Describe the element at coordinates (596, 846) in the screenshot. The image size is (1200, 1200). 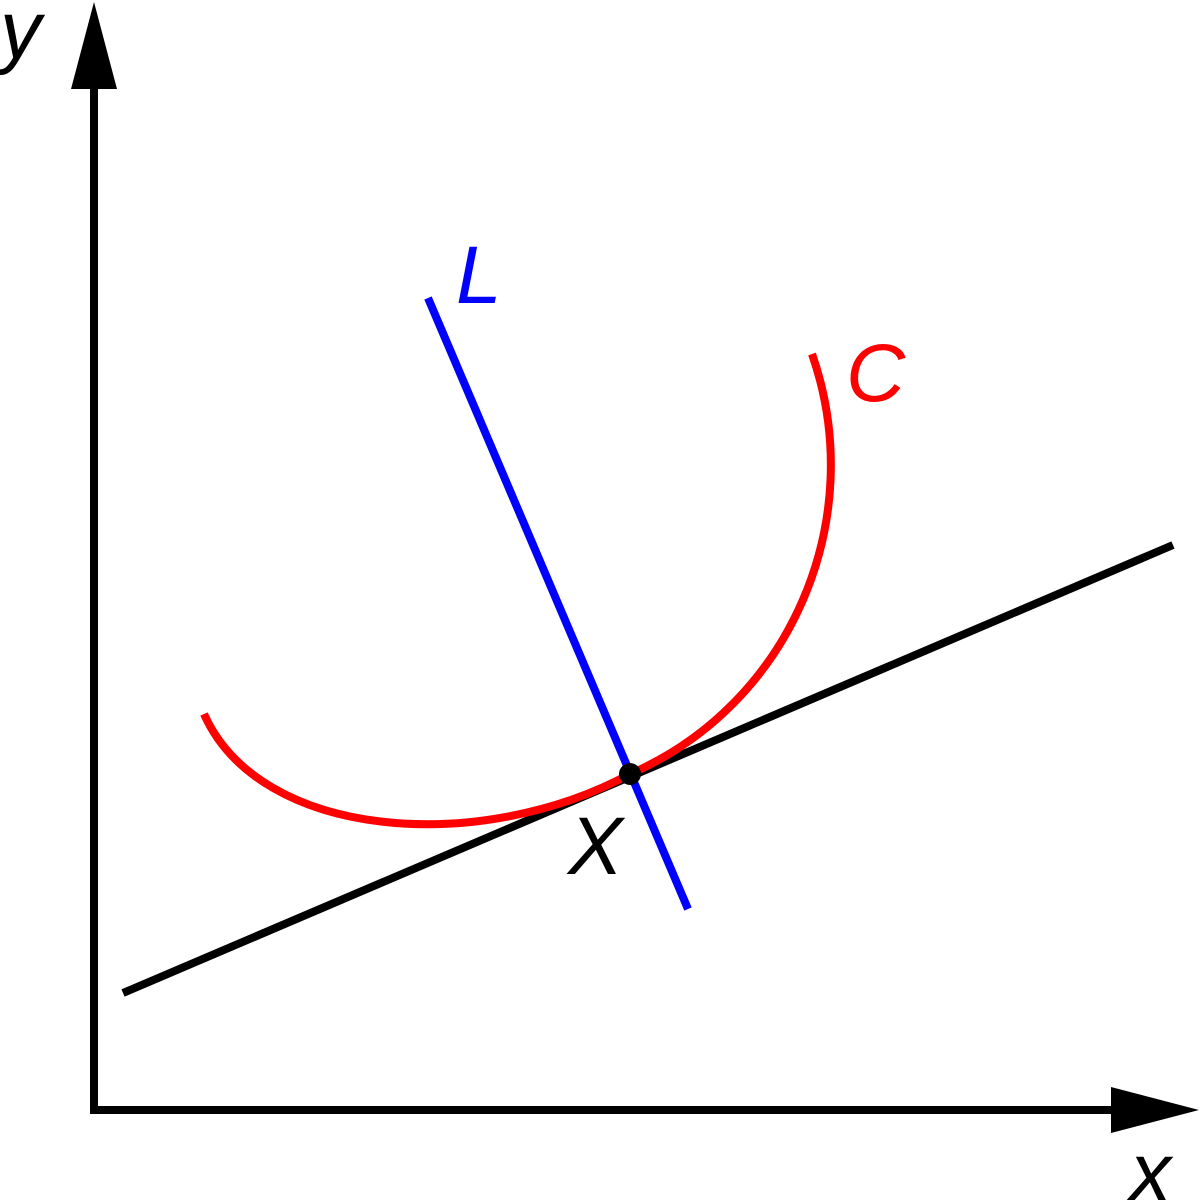
I see `point-label: X` at that location.